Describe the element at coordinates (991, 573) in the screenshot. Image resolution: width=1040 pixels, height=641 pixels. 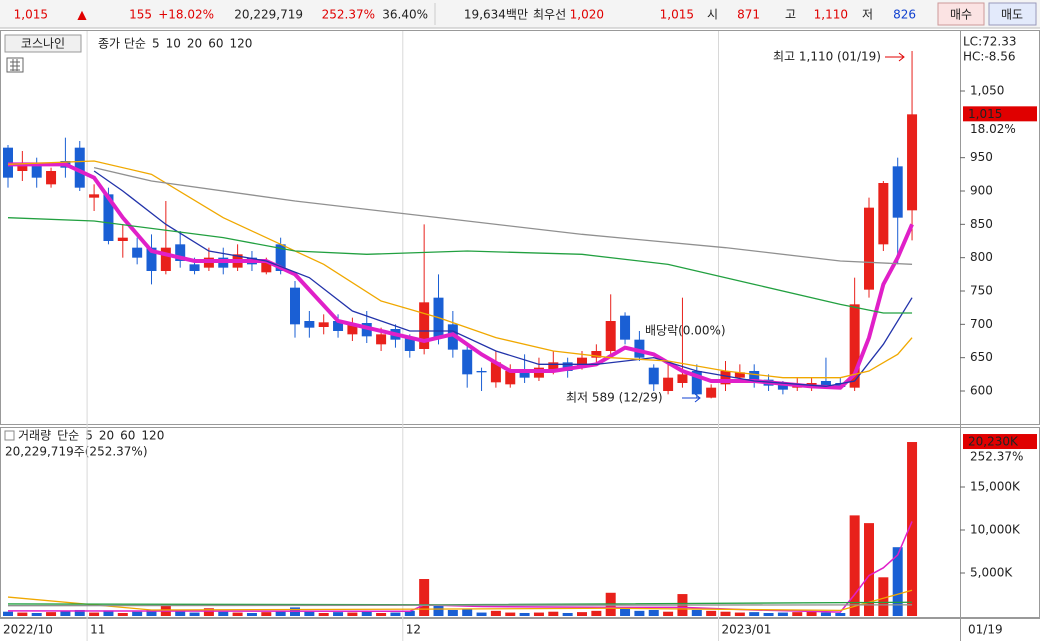
I see `y-tick-label: 5,000K` at that location.